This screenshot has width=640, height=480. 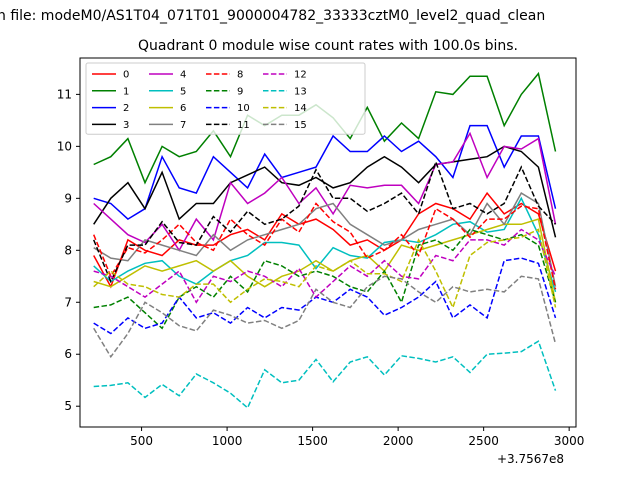 I want to click on y-tick-label: 5, so click(x=68, y=406).